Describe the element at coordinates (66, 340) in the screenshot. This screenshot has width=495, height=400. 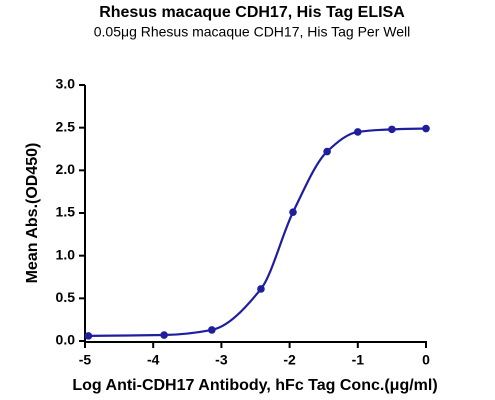
I see `y-tick-label: 0.0` at that location.